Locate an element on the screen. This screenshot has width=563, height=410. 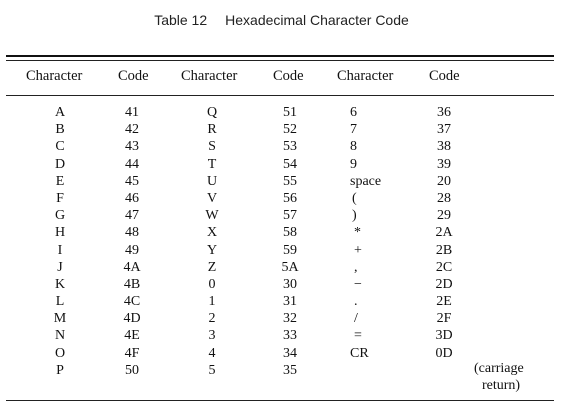
character-cell: A is located at coordinates (60, 112).